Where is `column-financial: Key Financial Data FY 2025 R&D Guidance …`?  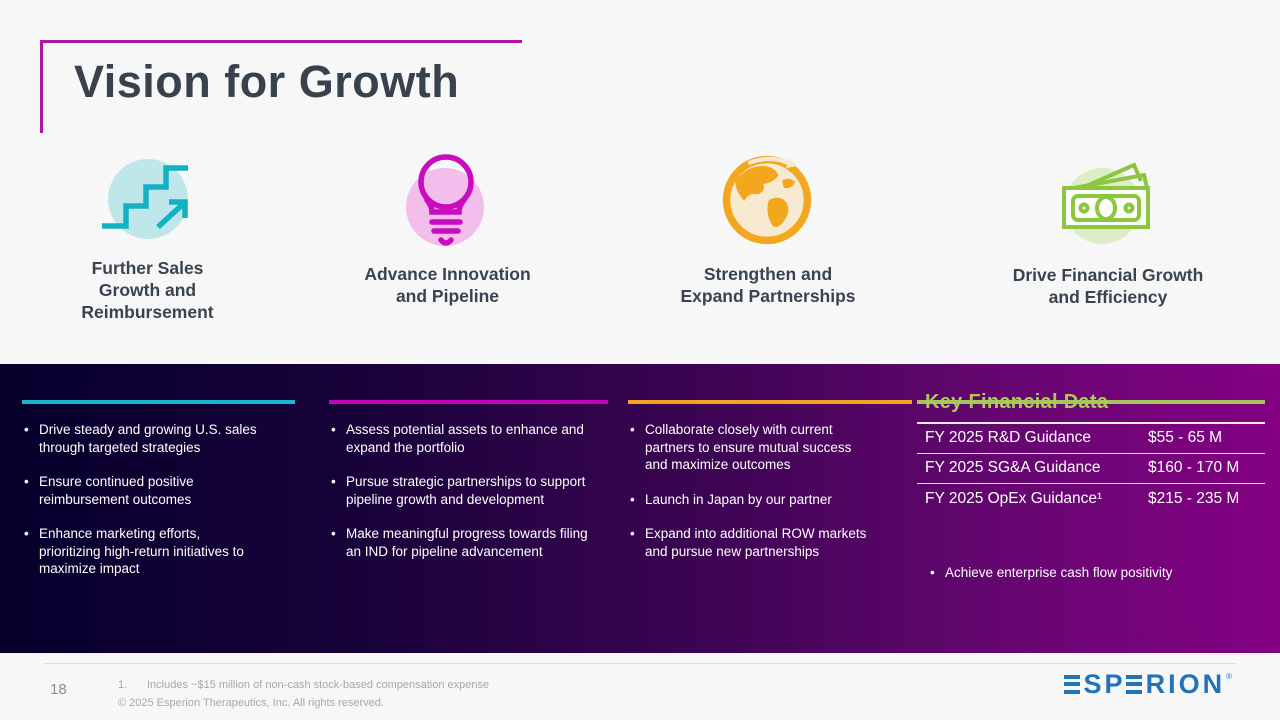
column-financial: Key Financial Data FY 2025 R&D Guidance … is located at coordinates (1091, 508).